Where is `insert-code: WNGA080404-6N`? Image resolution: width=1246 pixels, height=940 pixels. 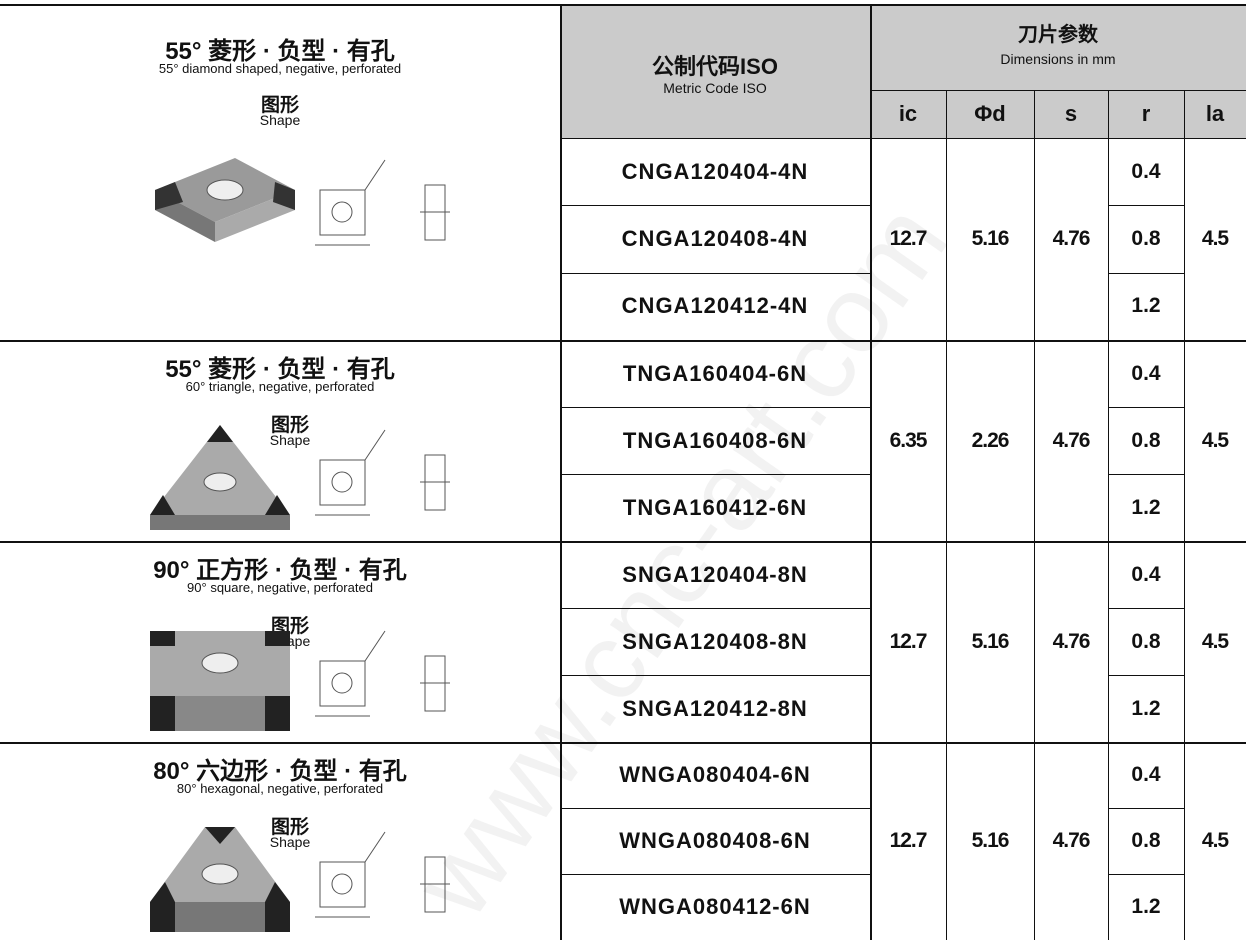 insert-code: WNGA080404-6N is located at coordinates (715, 774).